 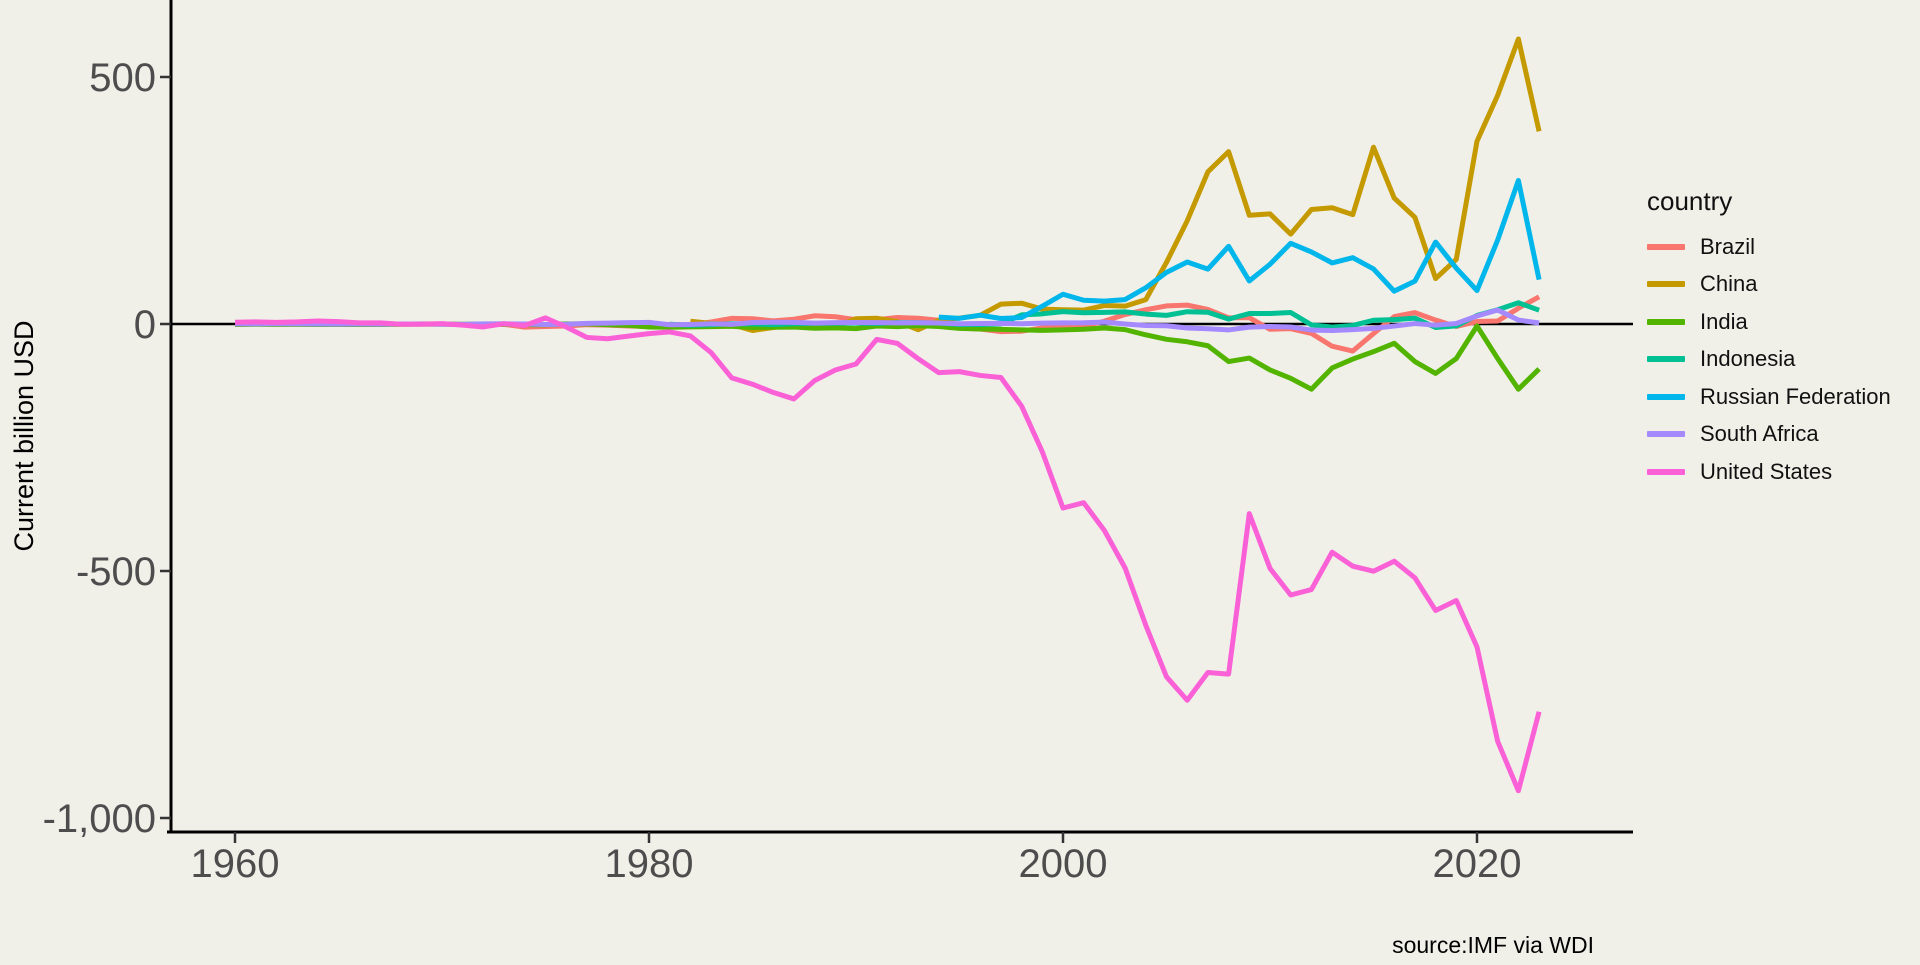 I want to click on source-note: source:IMF via WDI, so click(x=1493, y=945).